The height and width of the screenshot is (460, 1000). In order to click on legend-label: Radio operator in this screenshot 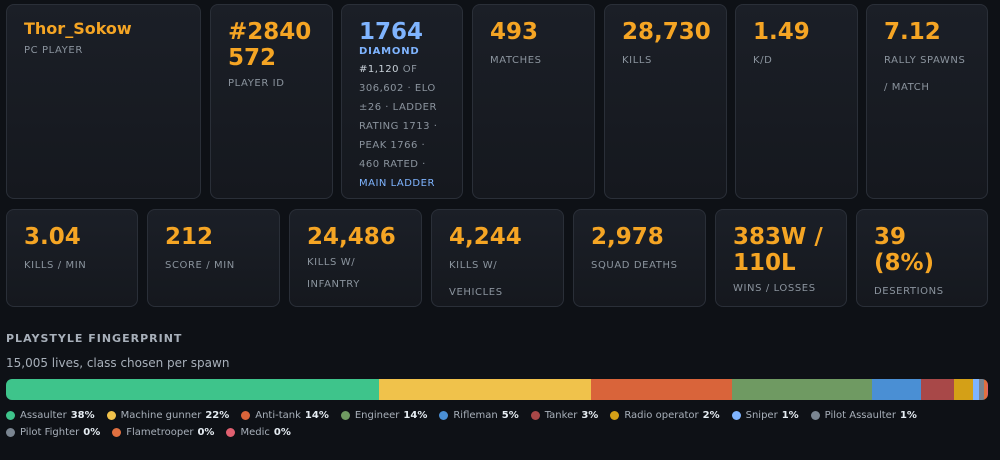, I will do `click(661, 415)`.